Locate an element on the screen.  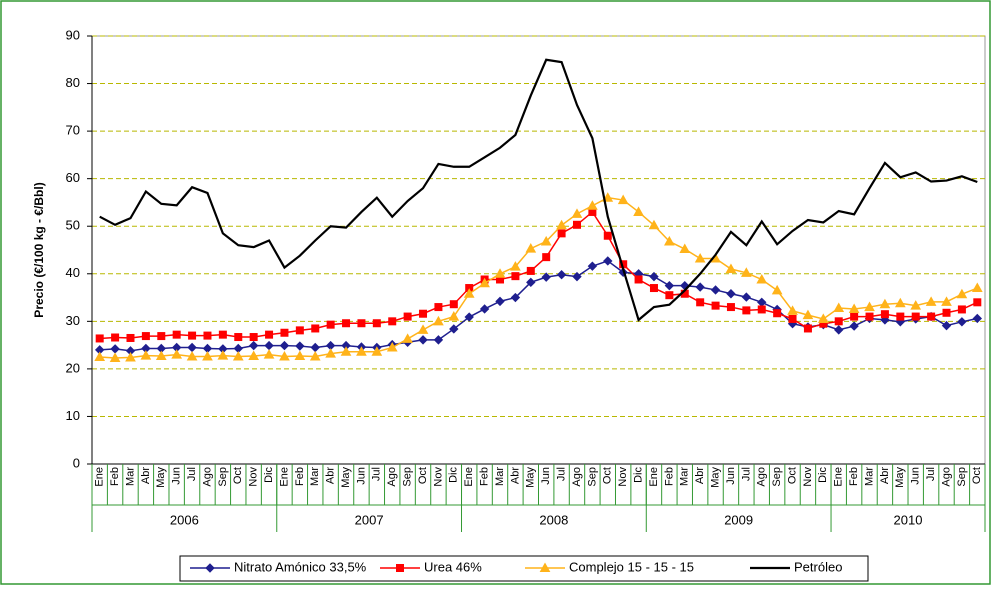
y-tick-label: 30 is located at coordinates (73, 320).